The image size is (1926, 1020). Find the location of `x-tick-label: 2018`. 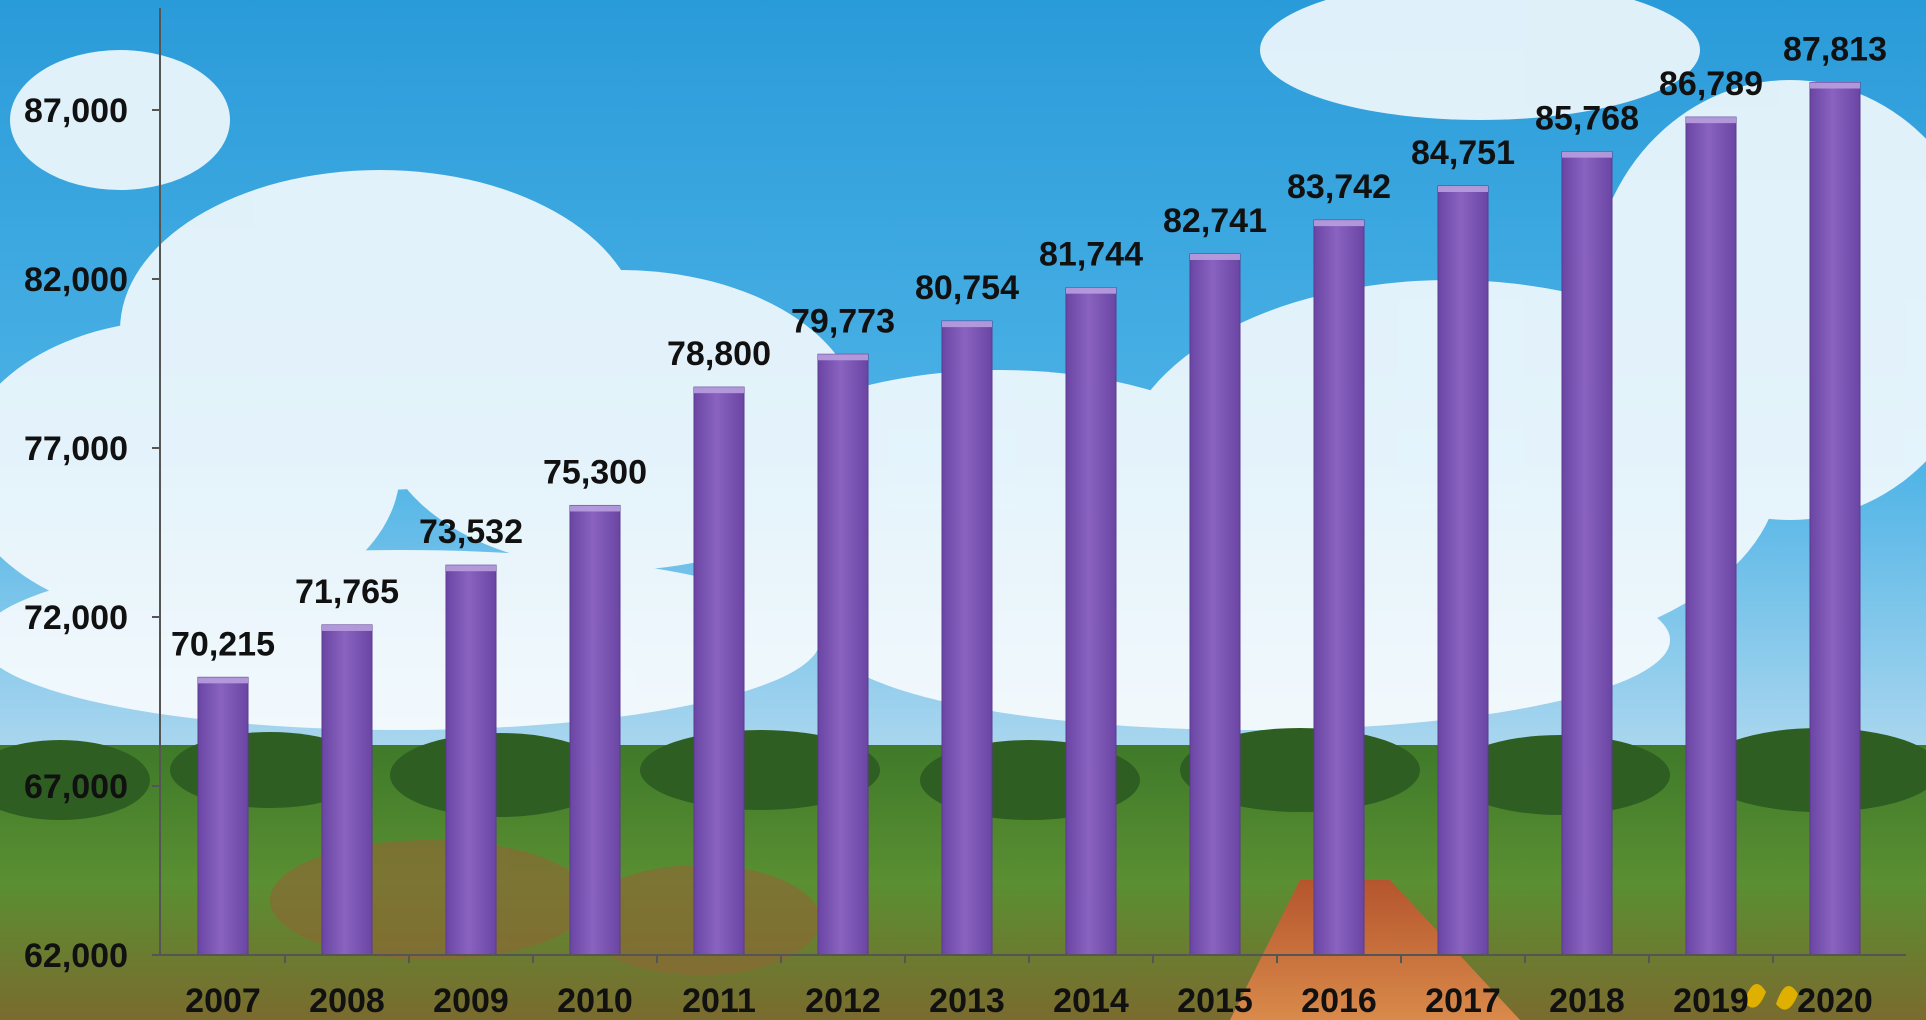

x-tick-label: 2018 is located at coordinates (1587, 1001).